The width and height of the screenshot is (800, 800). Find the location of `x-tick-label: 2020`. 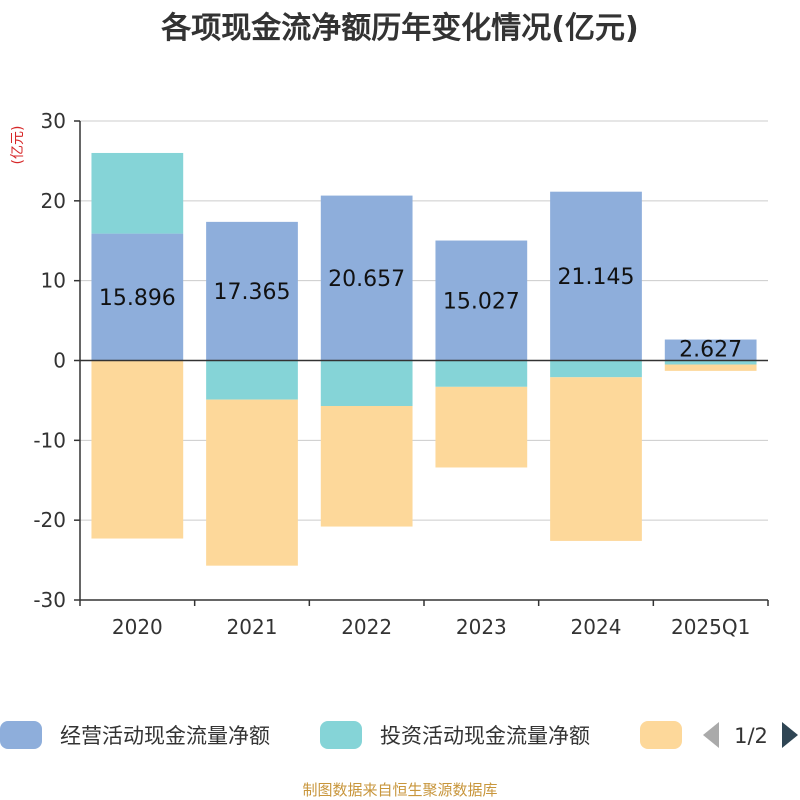

x-tick-label: 2020 is located at coordinates (137, 627).